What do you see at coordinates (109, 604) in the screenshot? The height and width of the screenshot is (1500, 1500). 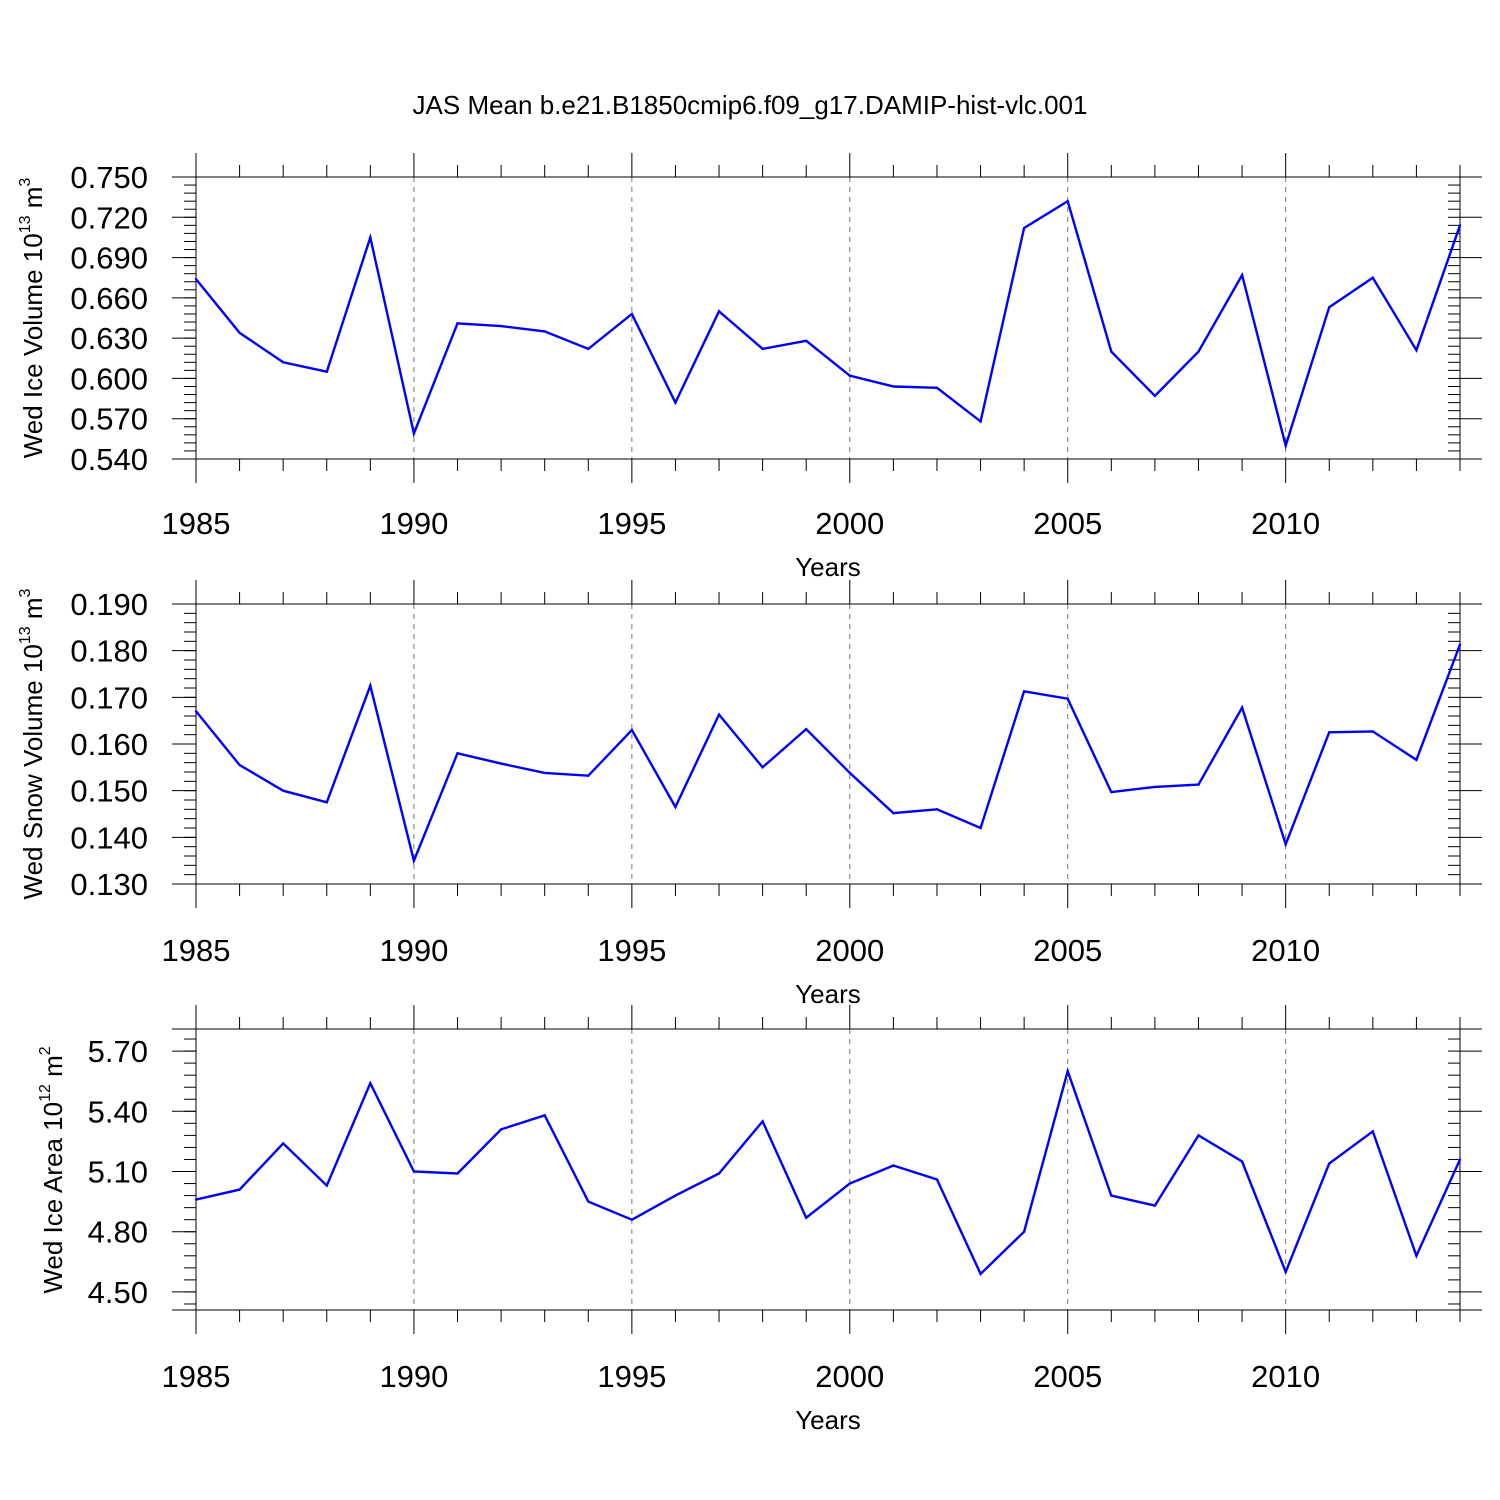 I see `y-tick-label: 0.190` at bounding box center [109, 604].